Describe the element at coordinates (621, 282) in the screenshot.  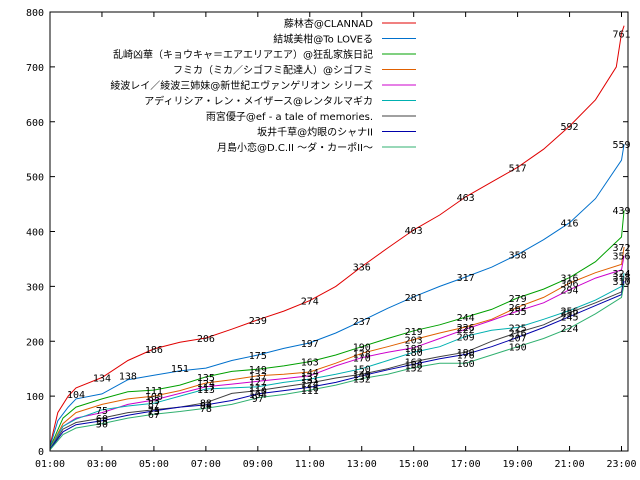
I see `data-label-7-10: 310` at that location.